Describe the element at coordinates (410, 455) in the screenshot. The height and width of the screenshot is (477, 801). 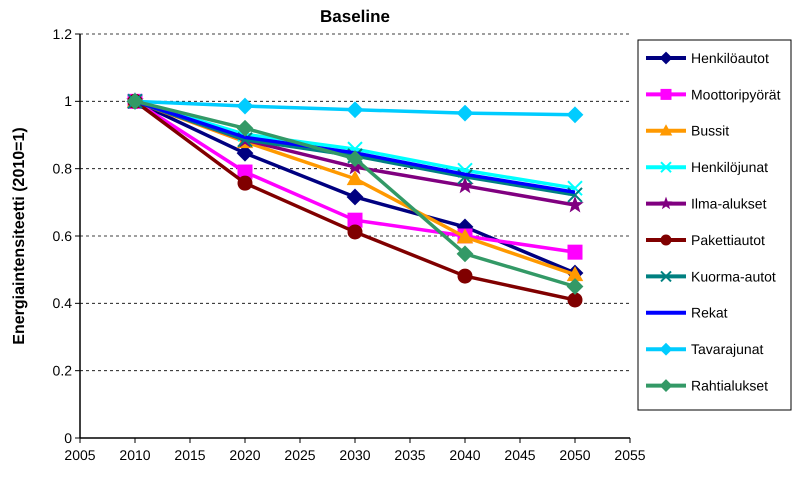
I see `x-tick-label: 2035` at that location.